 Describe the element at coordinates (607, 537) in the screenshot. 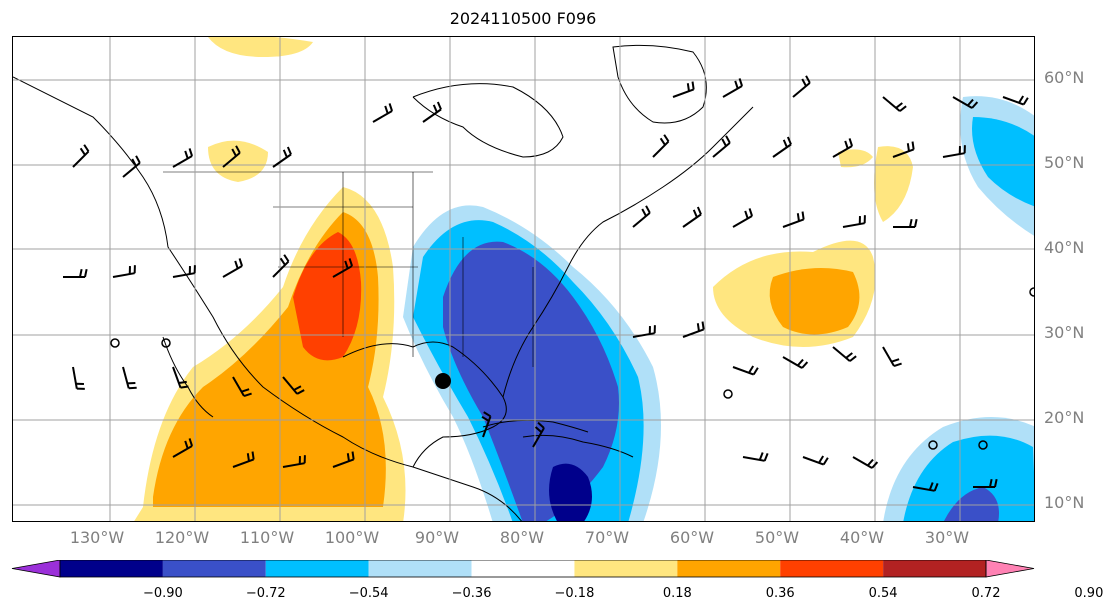

I see `lon-label-70: 70°W` at that location.